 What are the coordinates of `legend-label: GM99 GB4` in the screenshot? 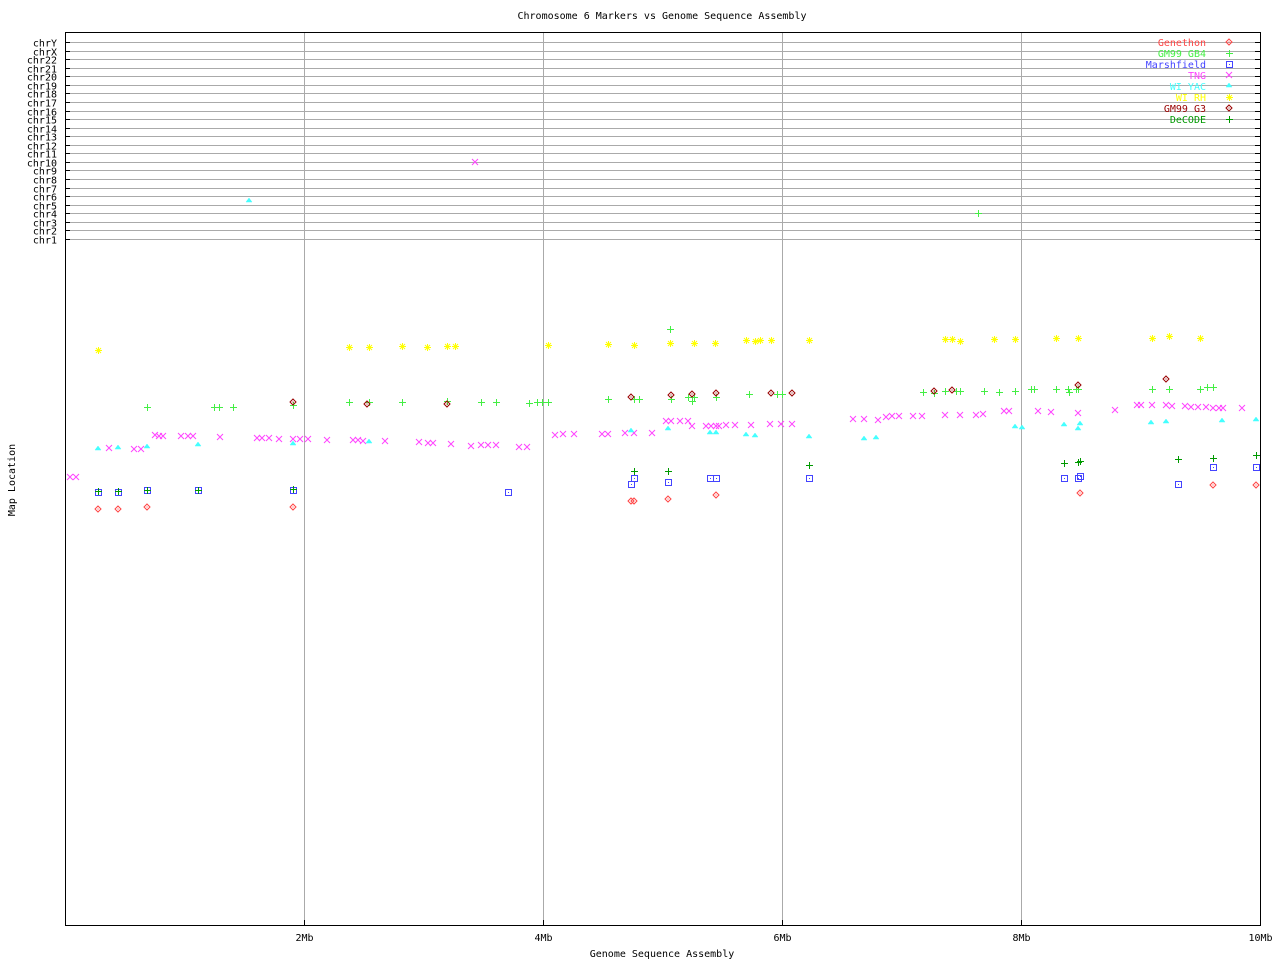 It's located at (1182, 54).